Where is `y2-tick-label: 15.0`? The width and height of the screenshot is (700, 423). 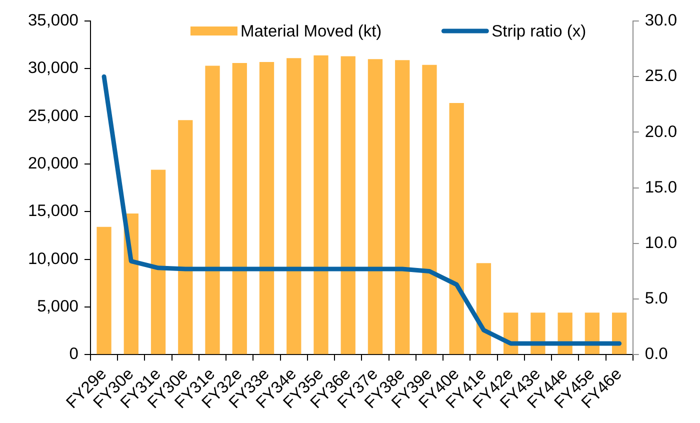
y2-tick-label: 15.0 is located at coordinates (661, 187).